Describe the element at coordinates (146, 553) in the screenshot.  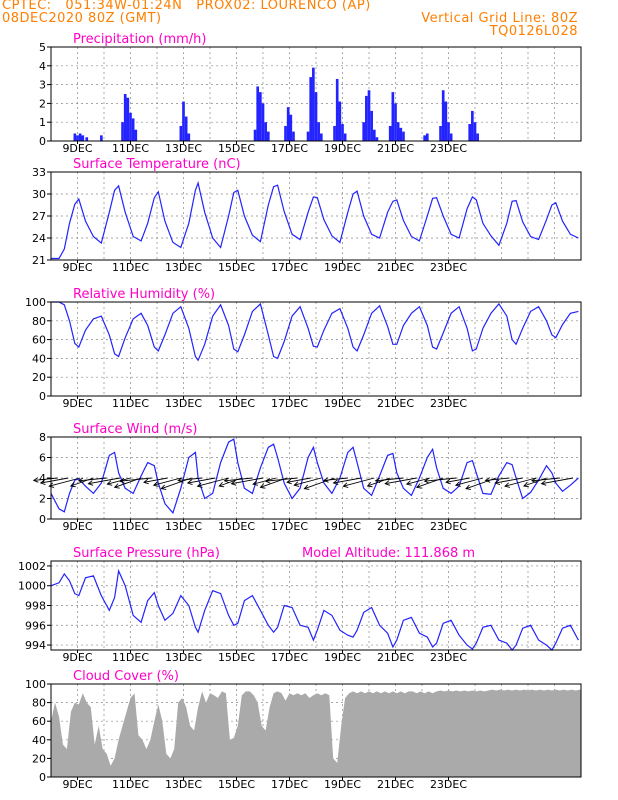
I see `panel-title: Surface Pressure (hPa)` at that location.